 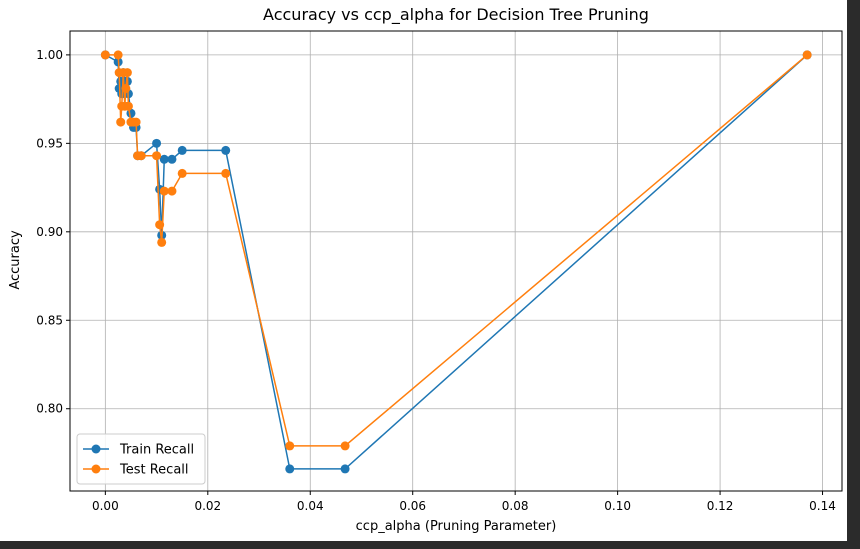 I want to click on x-tick-label: 0.00, so click(x=105, y=506).